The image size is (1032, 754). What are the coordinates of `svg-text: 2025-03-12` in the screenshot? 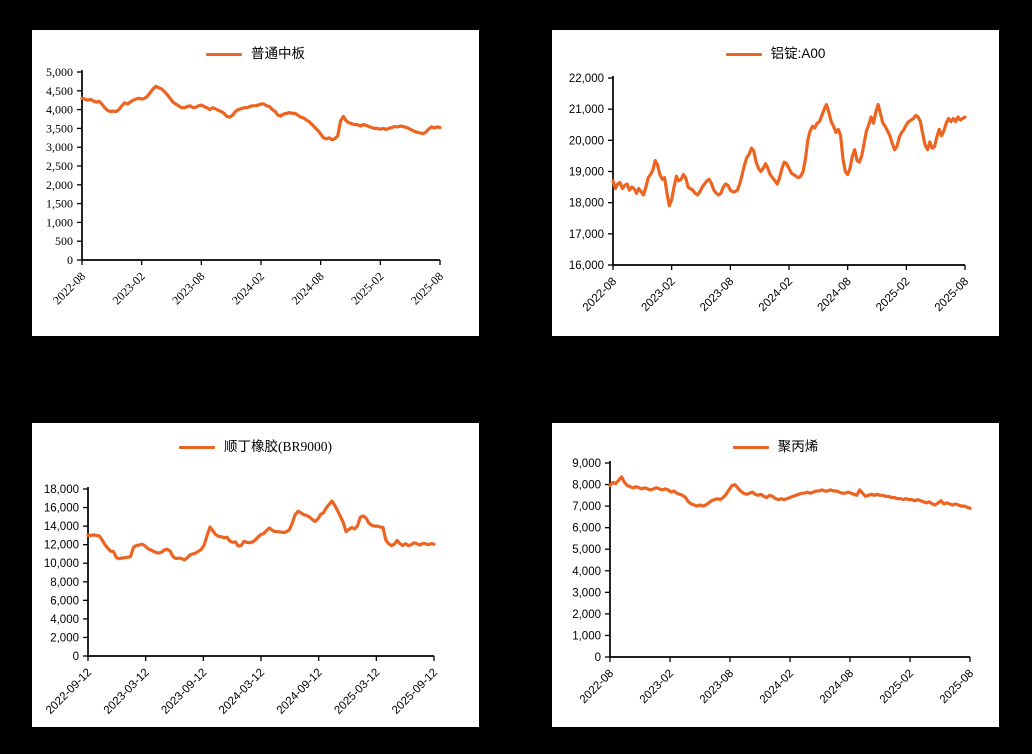 It's located at (357, 692).